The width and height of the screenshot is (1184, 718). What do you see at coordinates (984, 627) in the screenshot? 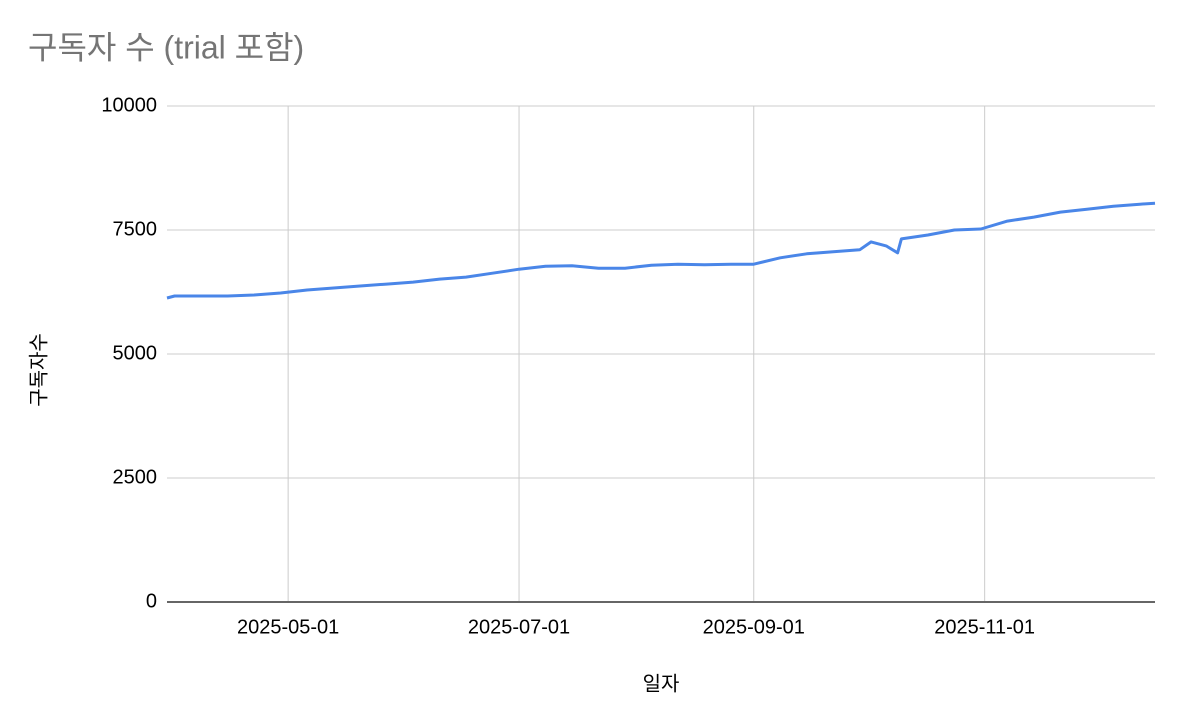
I see `x-tick-label: 2025-11-01` at bounding box center [984, 627].